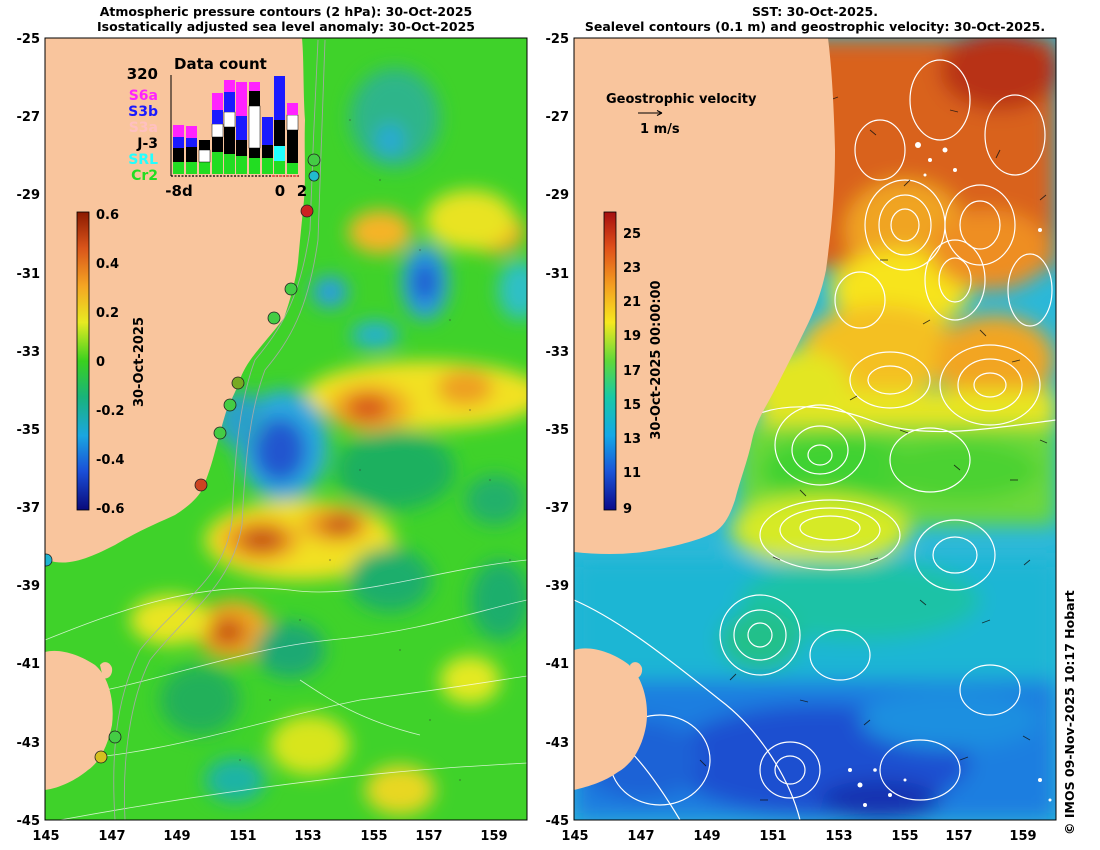 The image size is (1100, 850). I want to click on sla-colorbar-tick: 0.4, so click(107, 264).